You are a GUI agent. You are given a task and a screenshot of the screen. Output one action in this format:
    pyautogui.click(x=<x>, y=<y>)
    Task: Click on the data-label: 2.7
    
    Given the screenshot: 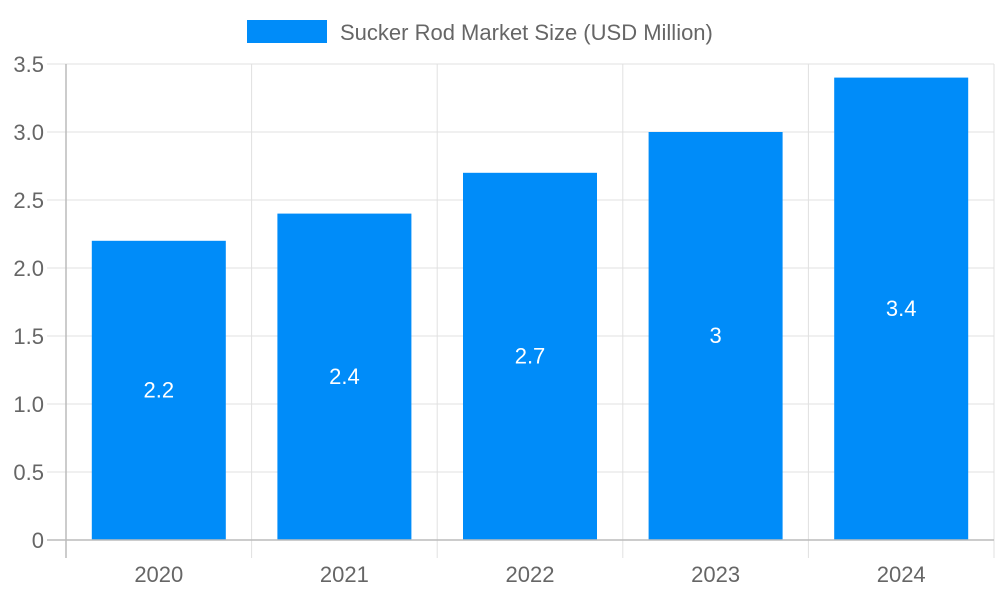 What is the action you would take?
    pyautogui.click(x=530, y=355)
    